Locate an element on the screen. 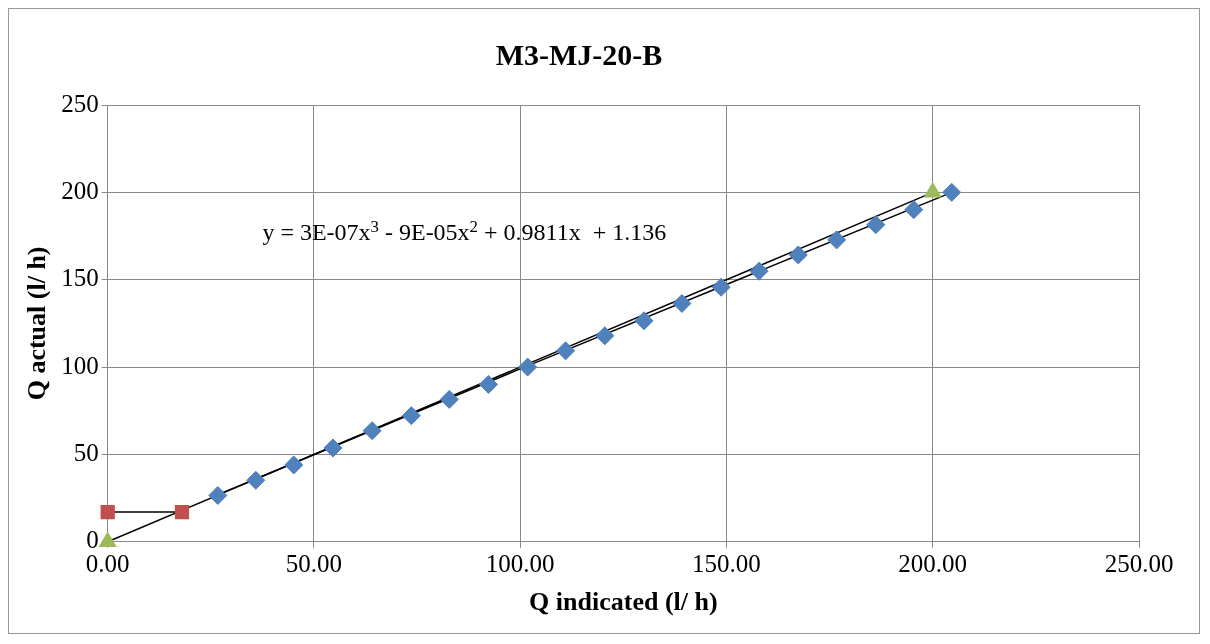 The image size is (1210, 644). y-tick-label: 250 is located at coordinates (80, 103).